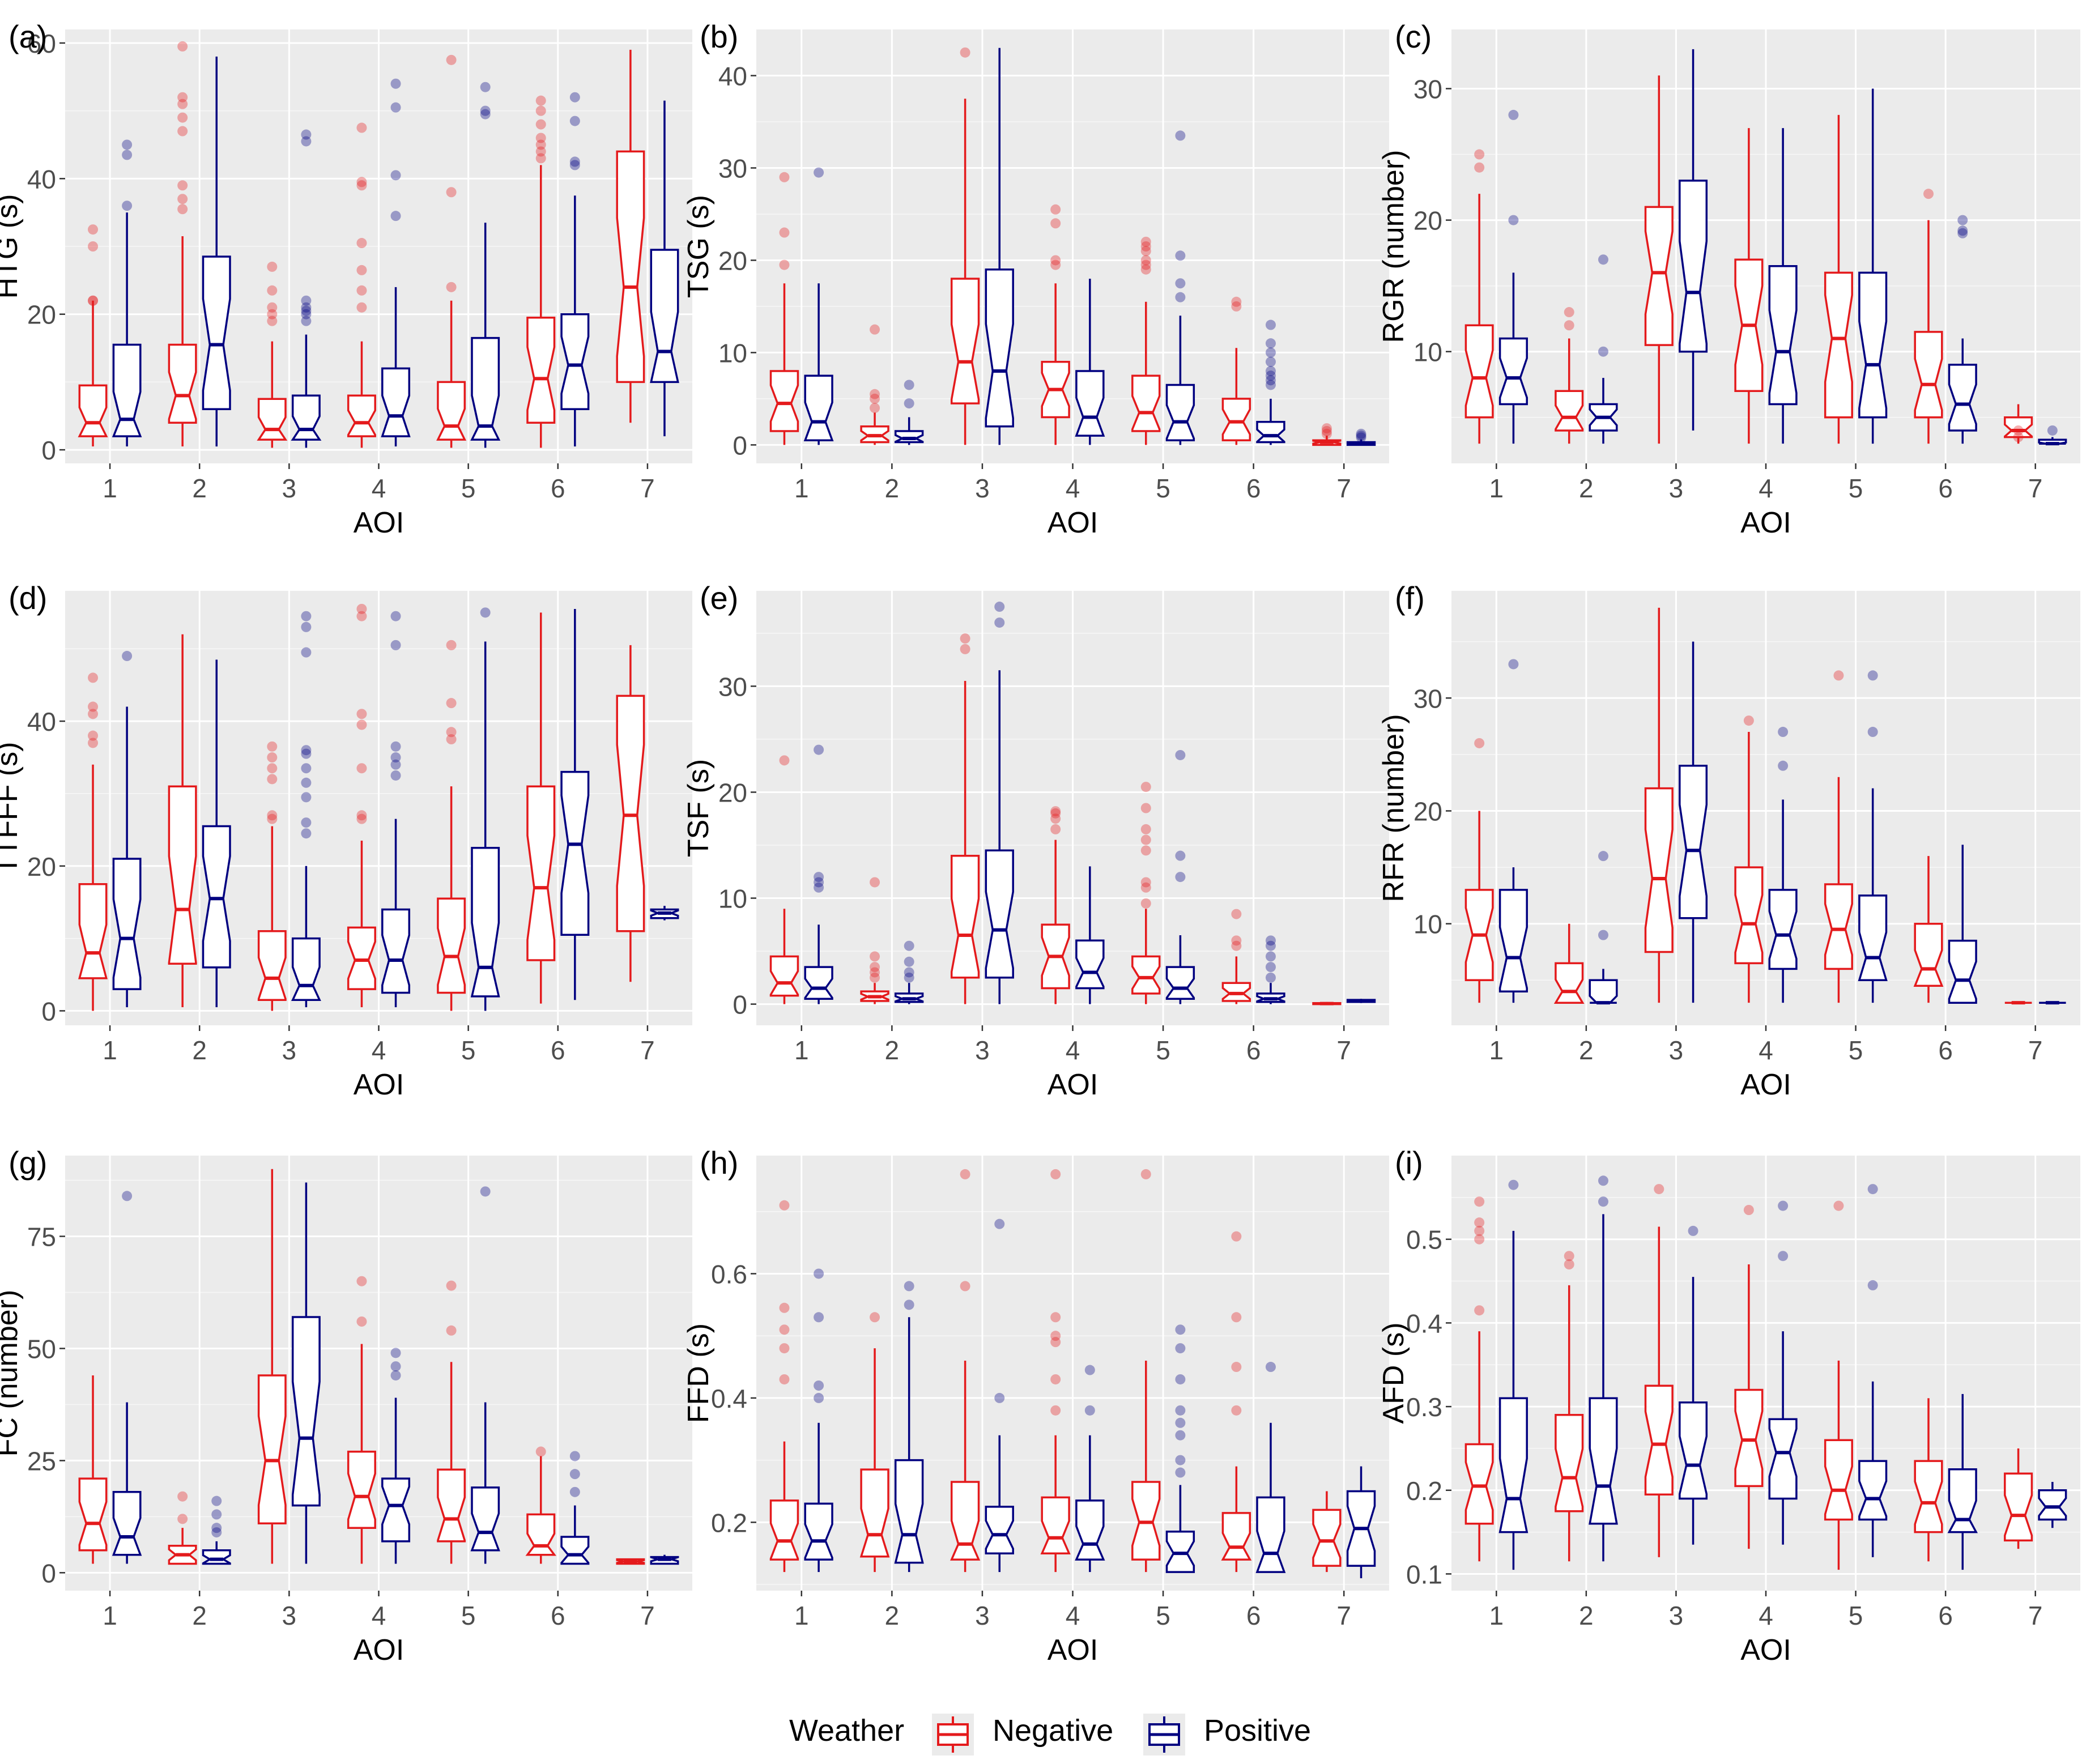 This screenshot has height=1764, width=2099. What do you see at coordinates (1035, 279) in the screenshot?
I see `panel-b: 0 10 20 30 40 1 2 3 4 5 6 7 AOI TSG (s) (b)` at bounding box center [1035, 279].